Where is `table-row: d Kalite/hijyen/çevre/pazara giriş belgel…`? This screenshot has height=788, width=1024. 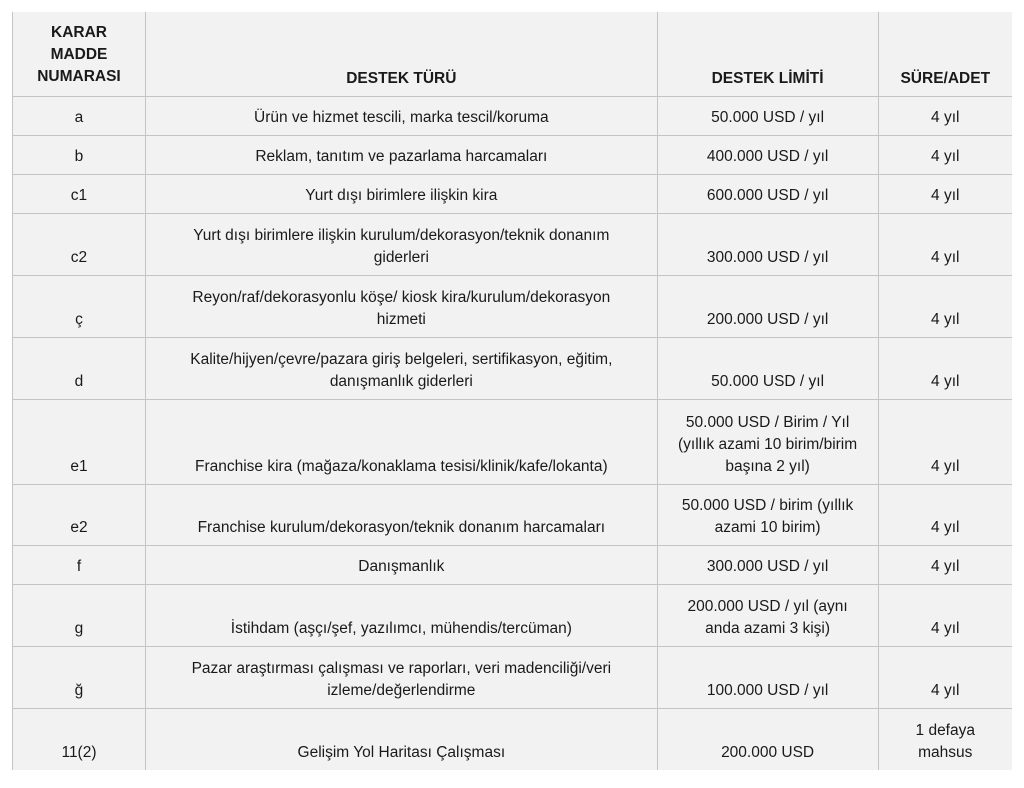
table-row: d Kalite/hijyen/çevre/pazara giriş belgel… is located at coordinates (512, 368).